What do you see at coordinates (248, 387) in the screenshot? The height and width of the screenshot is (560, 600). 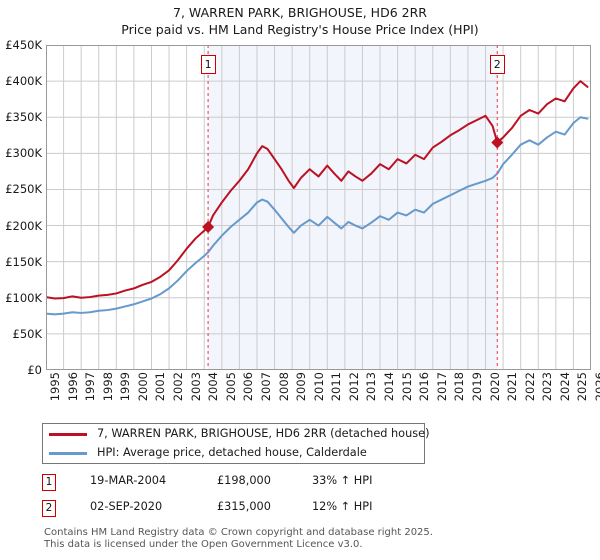 I see `x-axis-tick-label: 2006` at bounding box center [248, 387].